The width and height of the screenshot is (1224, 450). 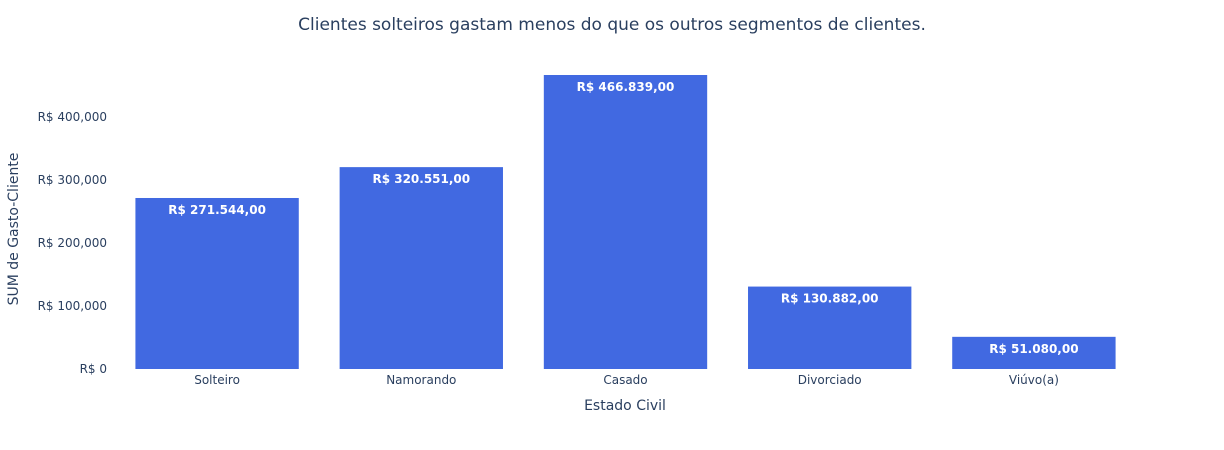 I want to click on y-tick-label: R$ 0, so click(x=93, y=369).